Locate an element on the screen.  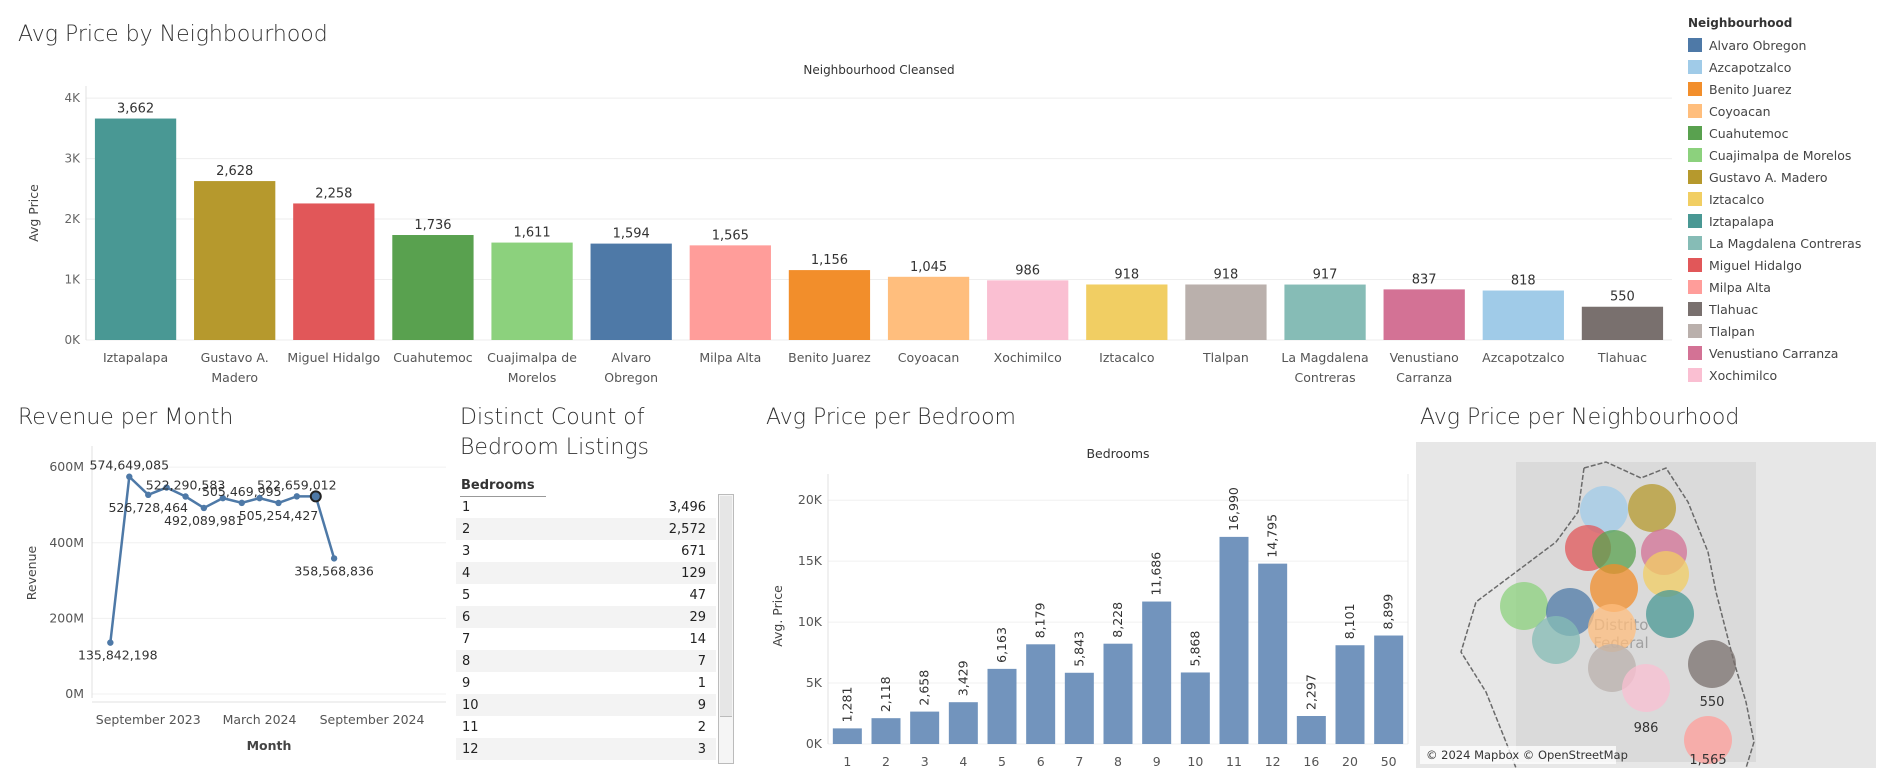
neighbourhood-bar-benito-juarez is located at coordinates (829, 305).